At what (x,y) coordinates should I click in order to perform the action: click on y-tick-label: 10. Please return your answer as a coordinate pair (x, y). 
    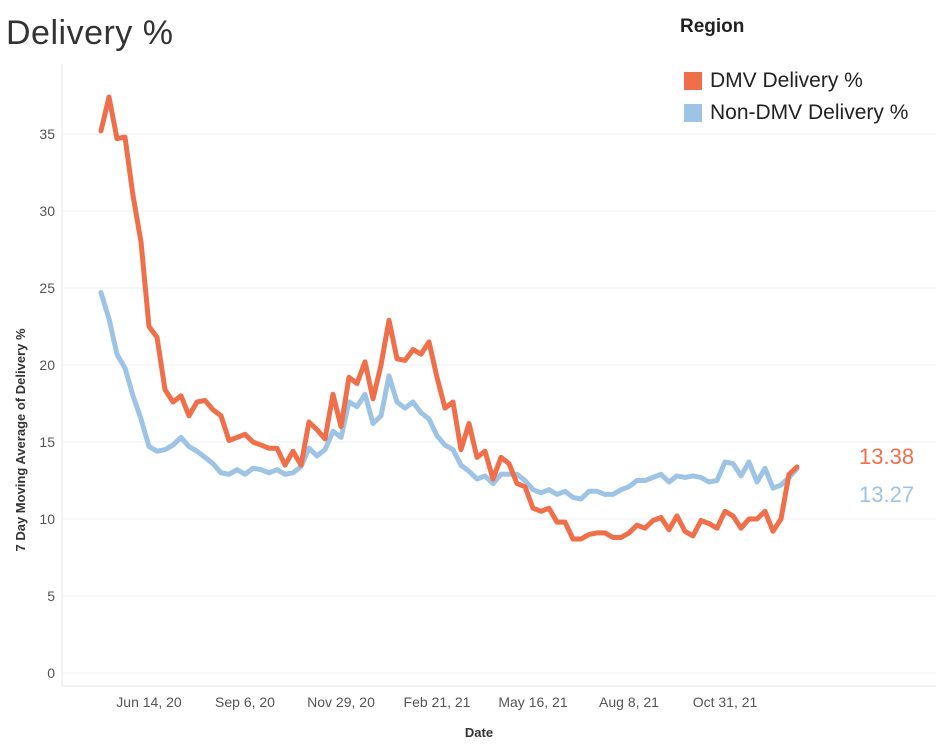
    Looking at the image, I should click on (47, 519).